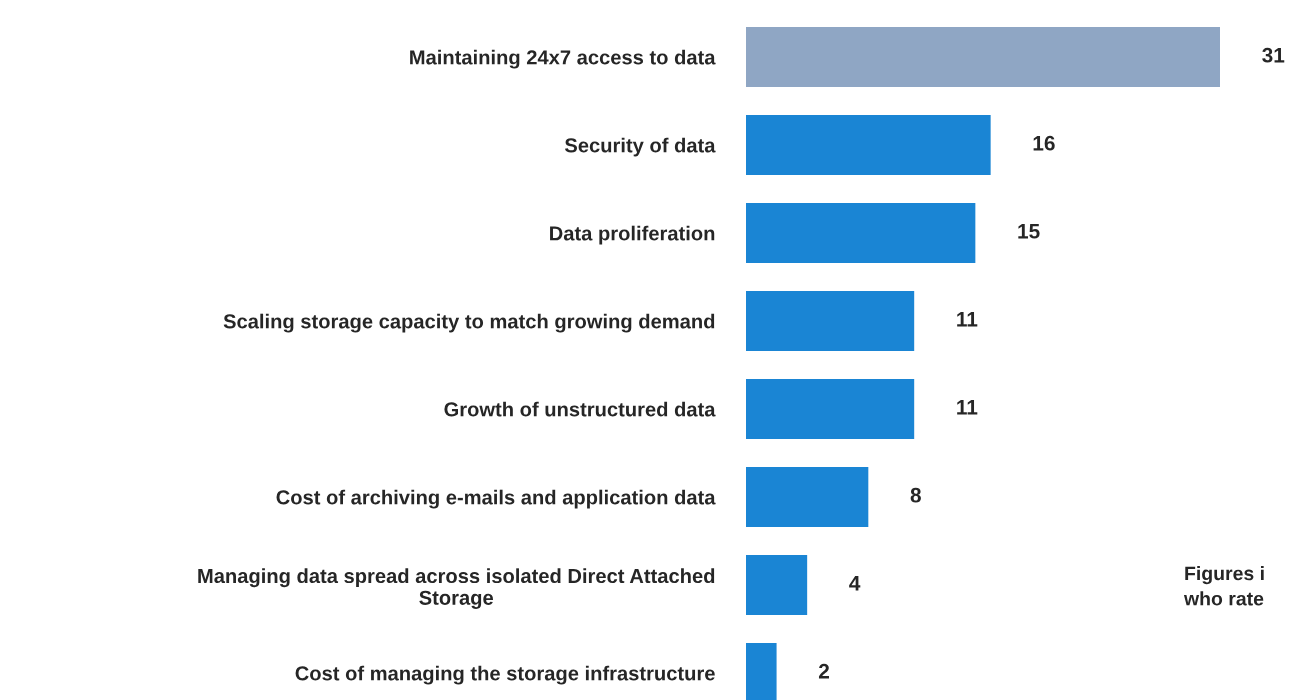 This screenshot has height=700, width=1294. Describe the element at coordinates (632, 235) in the screenshot. I see `y-tick-label: Data proliferation` at that location.